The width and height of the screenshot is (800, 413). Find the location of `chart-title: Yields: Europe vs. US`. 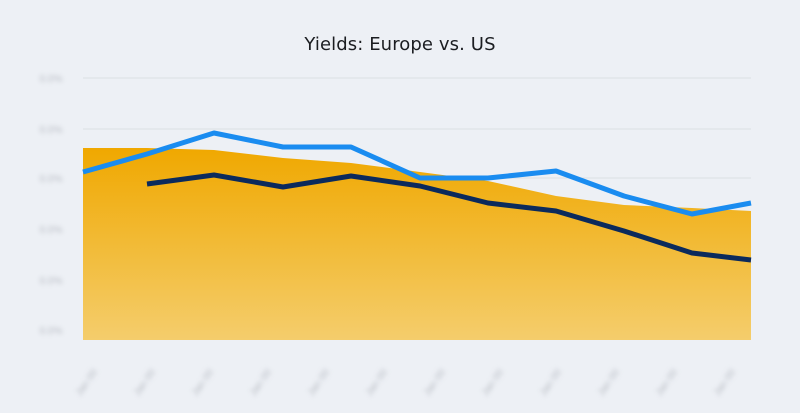

chart-title: Yields: Europe vs. US is located at coordinates (400, 44).